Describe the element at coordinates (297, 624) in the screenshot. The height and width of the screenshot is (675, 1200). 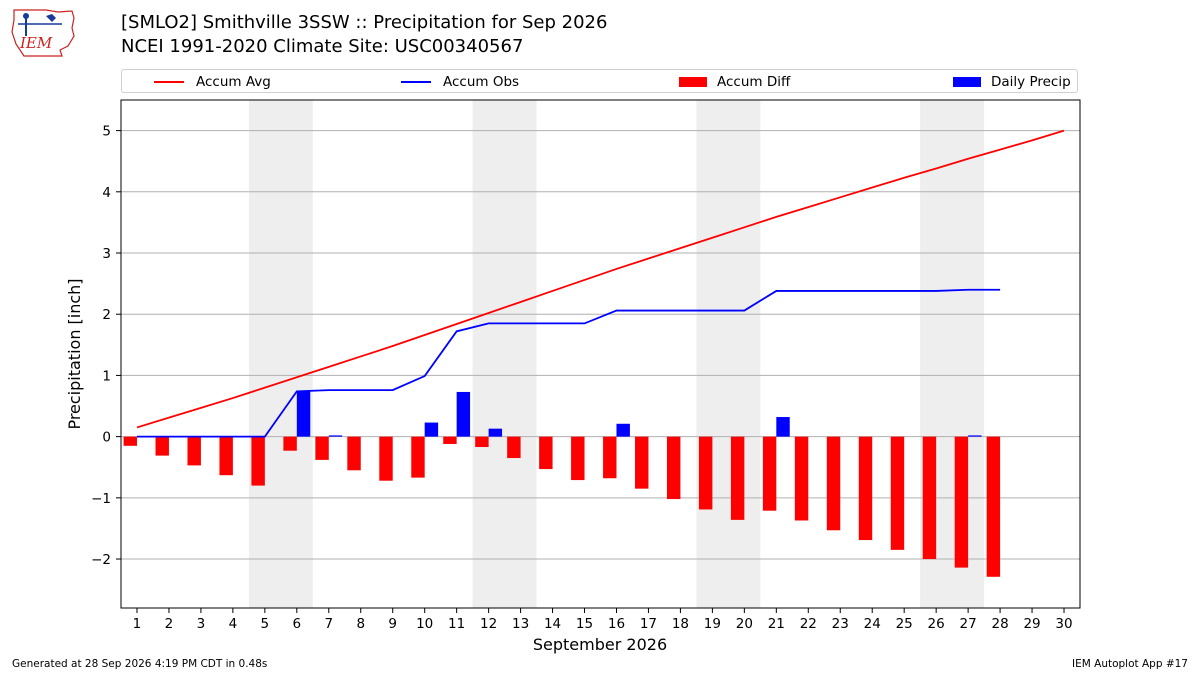
I see `x-tick-label: 6` at that location.